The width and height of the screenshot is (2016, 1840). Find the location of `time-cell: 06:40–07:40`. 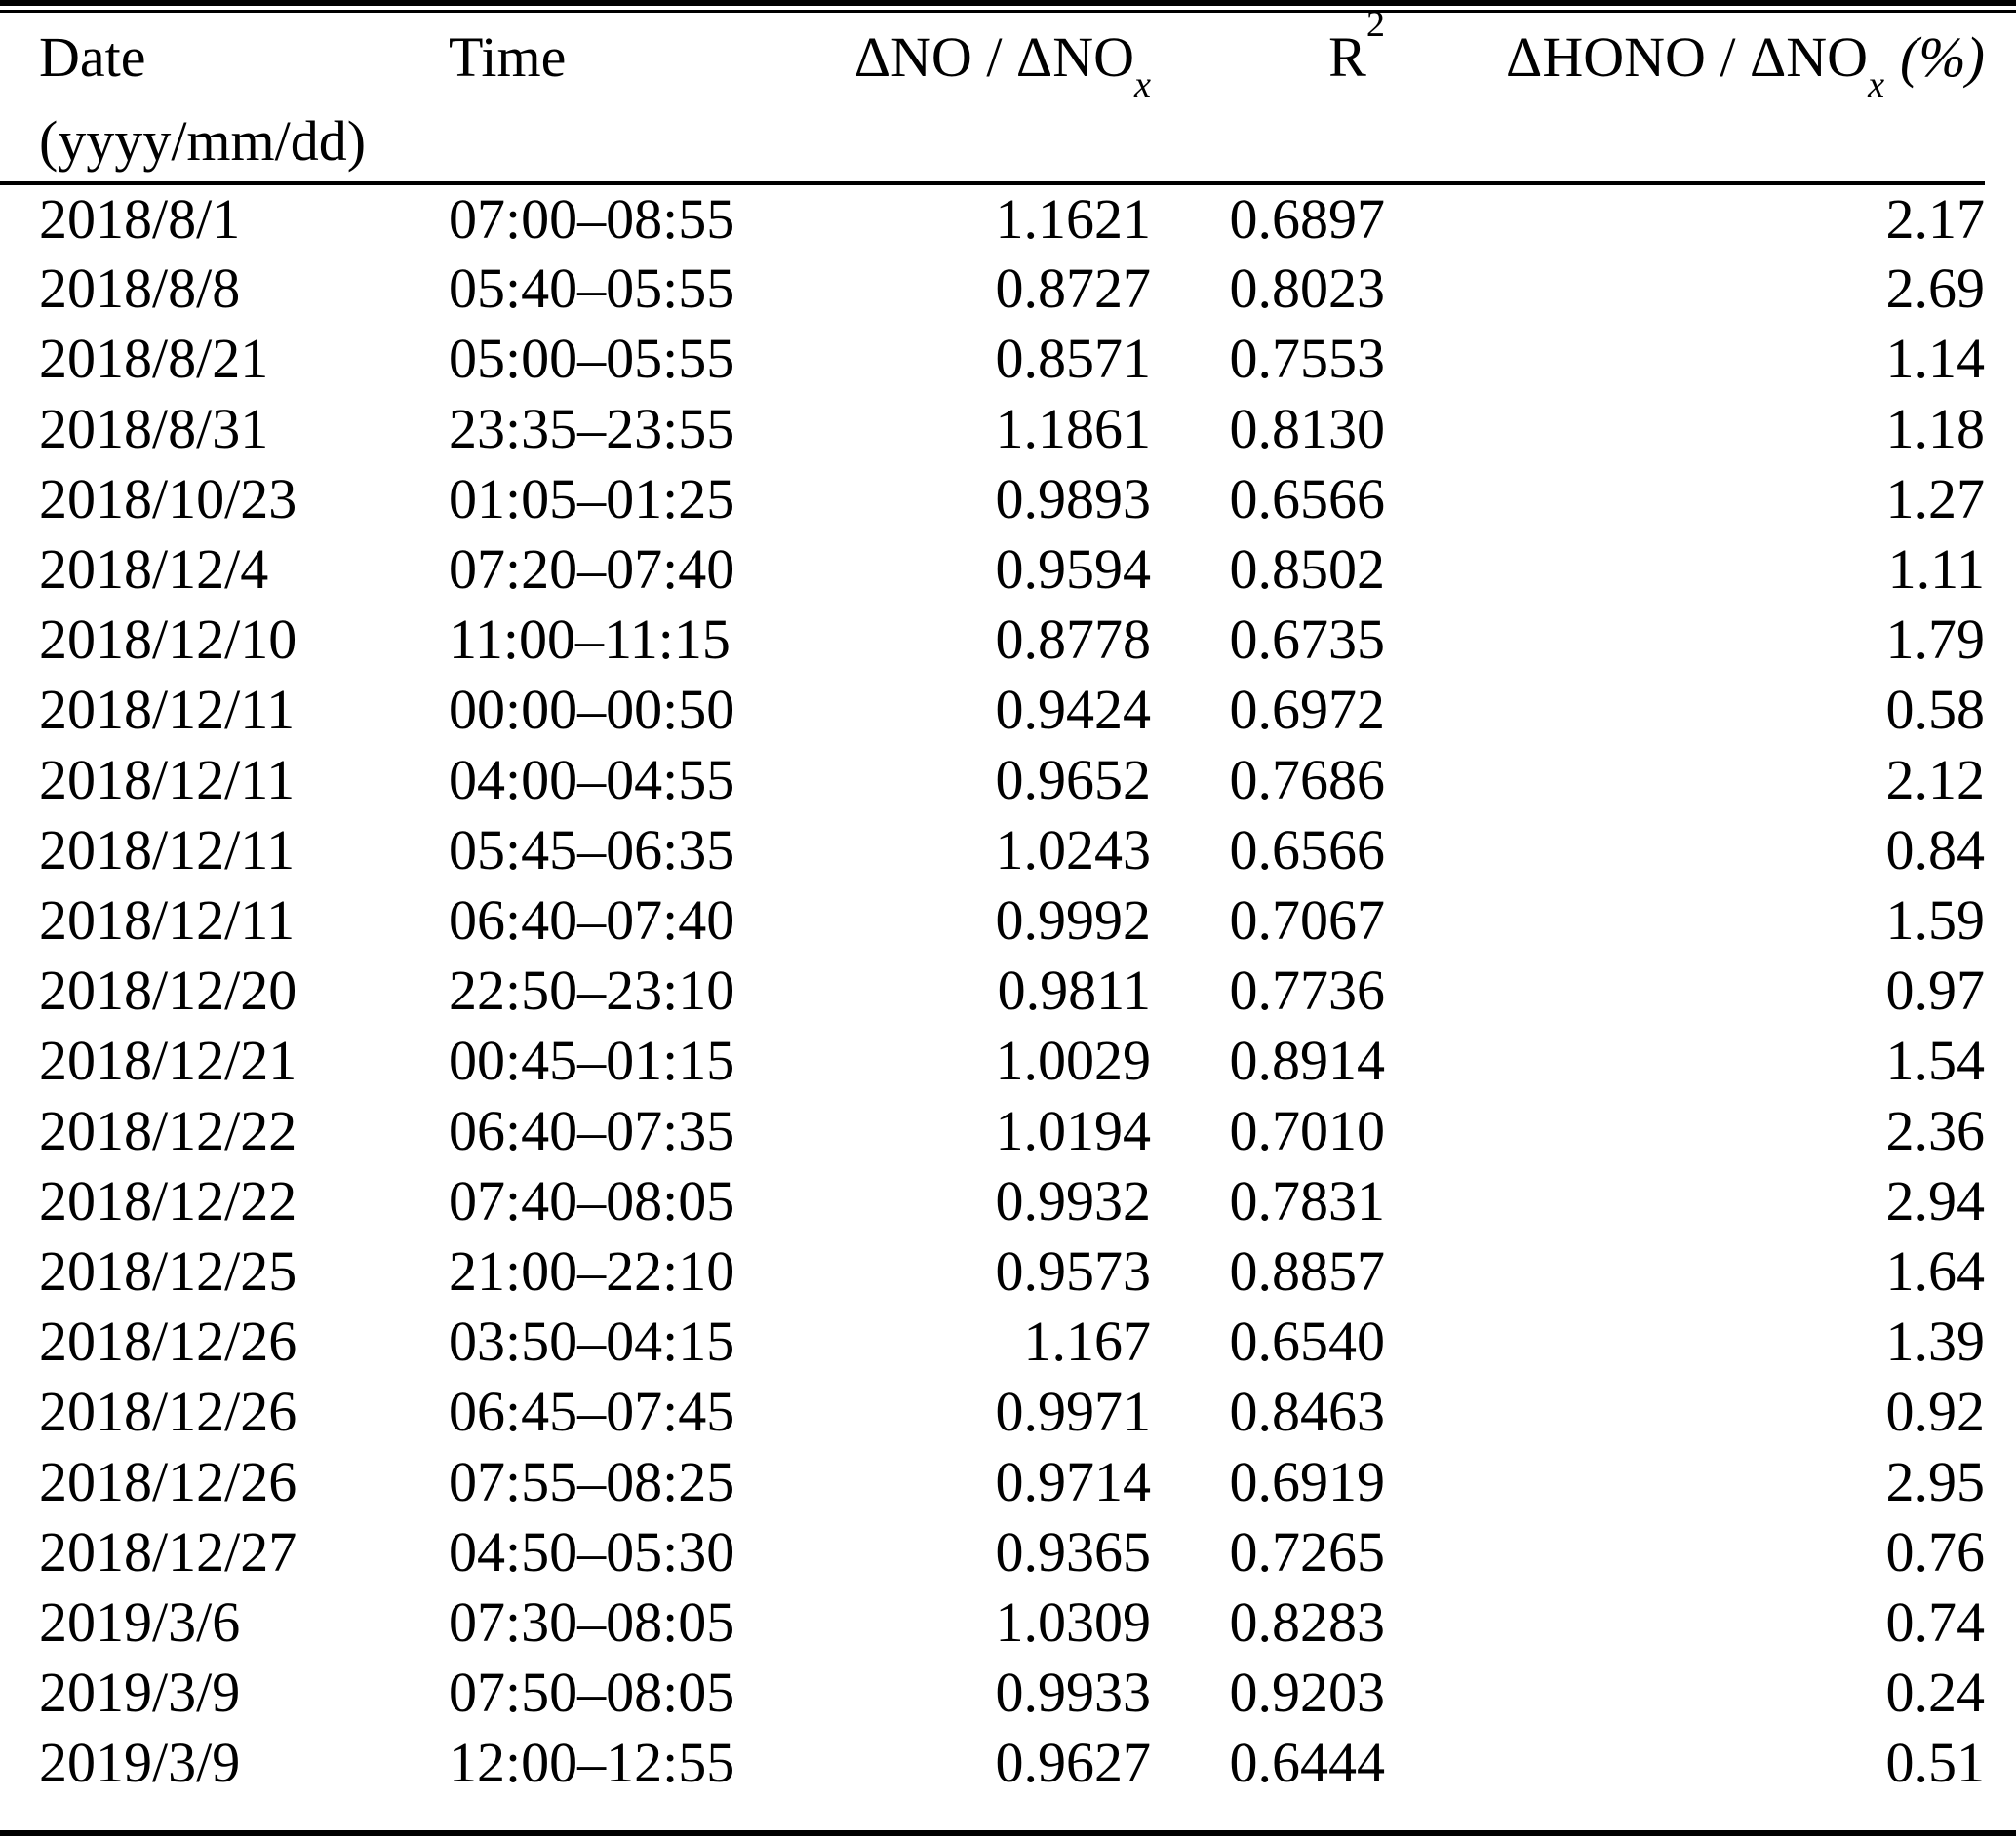

time-cell: 06:40–07:40 is located at coordinates (592, 920).